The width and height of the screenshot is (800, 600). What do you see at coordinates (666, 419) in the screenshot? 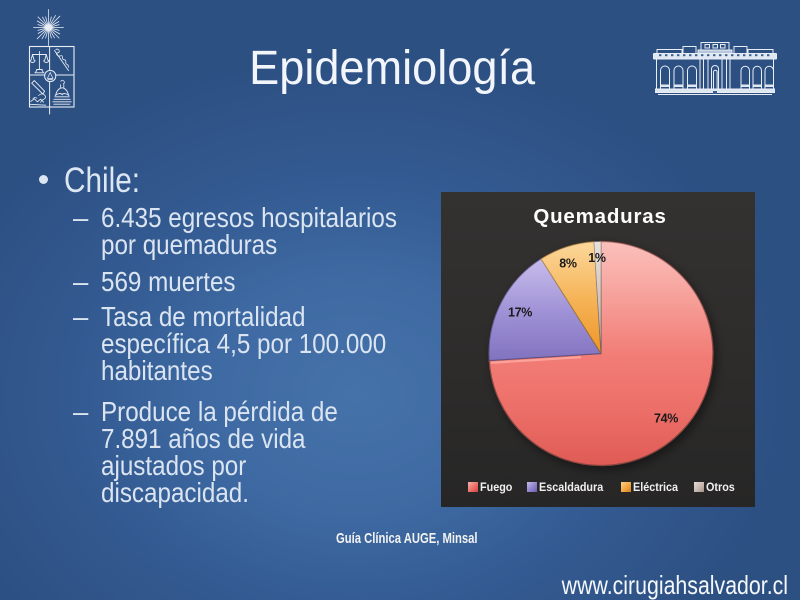
I see `svg-text: 74%` at bounding box center [666, 419].